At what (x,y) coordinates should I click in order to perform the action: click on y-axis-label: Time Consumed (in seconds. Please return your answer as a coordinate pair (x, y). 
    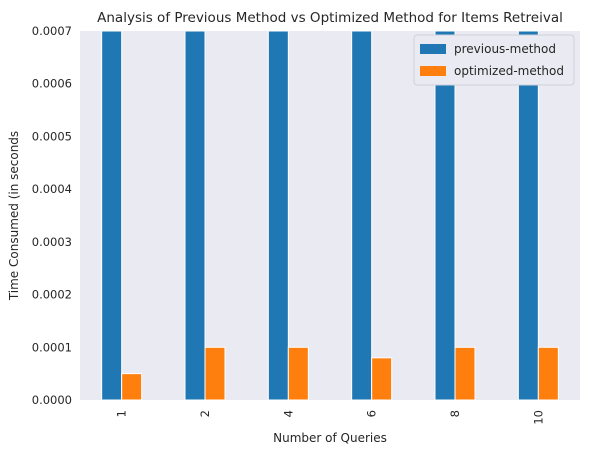
    Looking at the image, I should click on (14, 216).